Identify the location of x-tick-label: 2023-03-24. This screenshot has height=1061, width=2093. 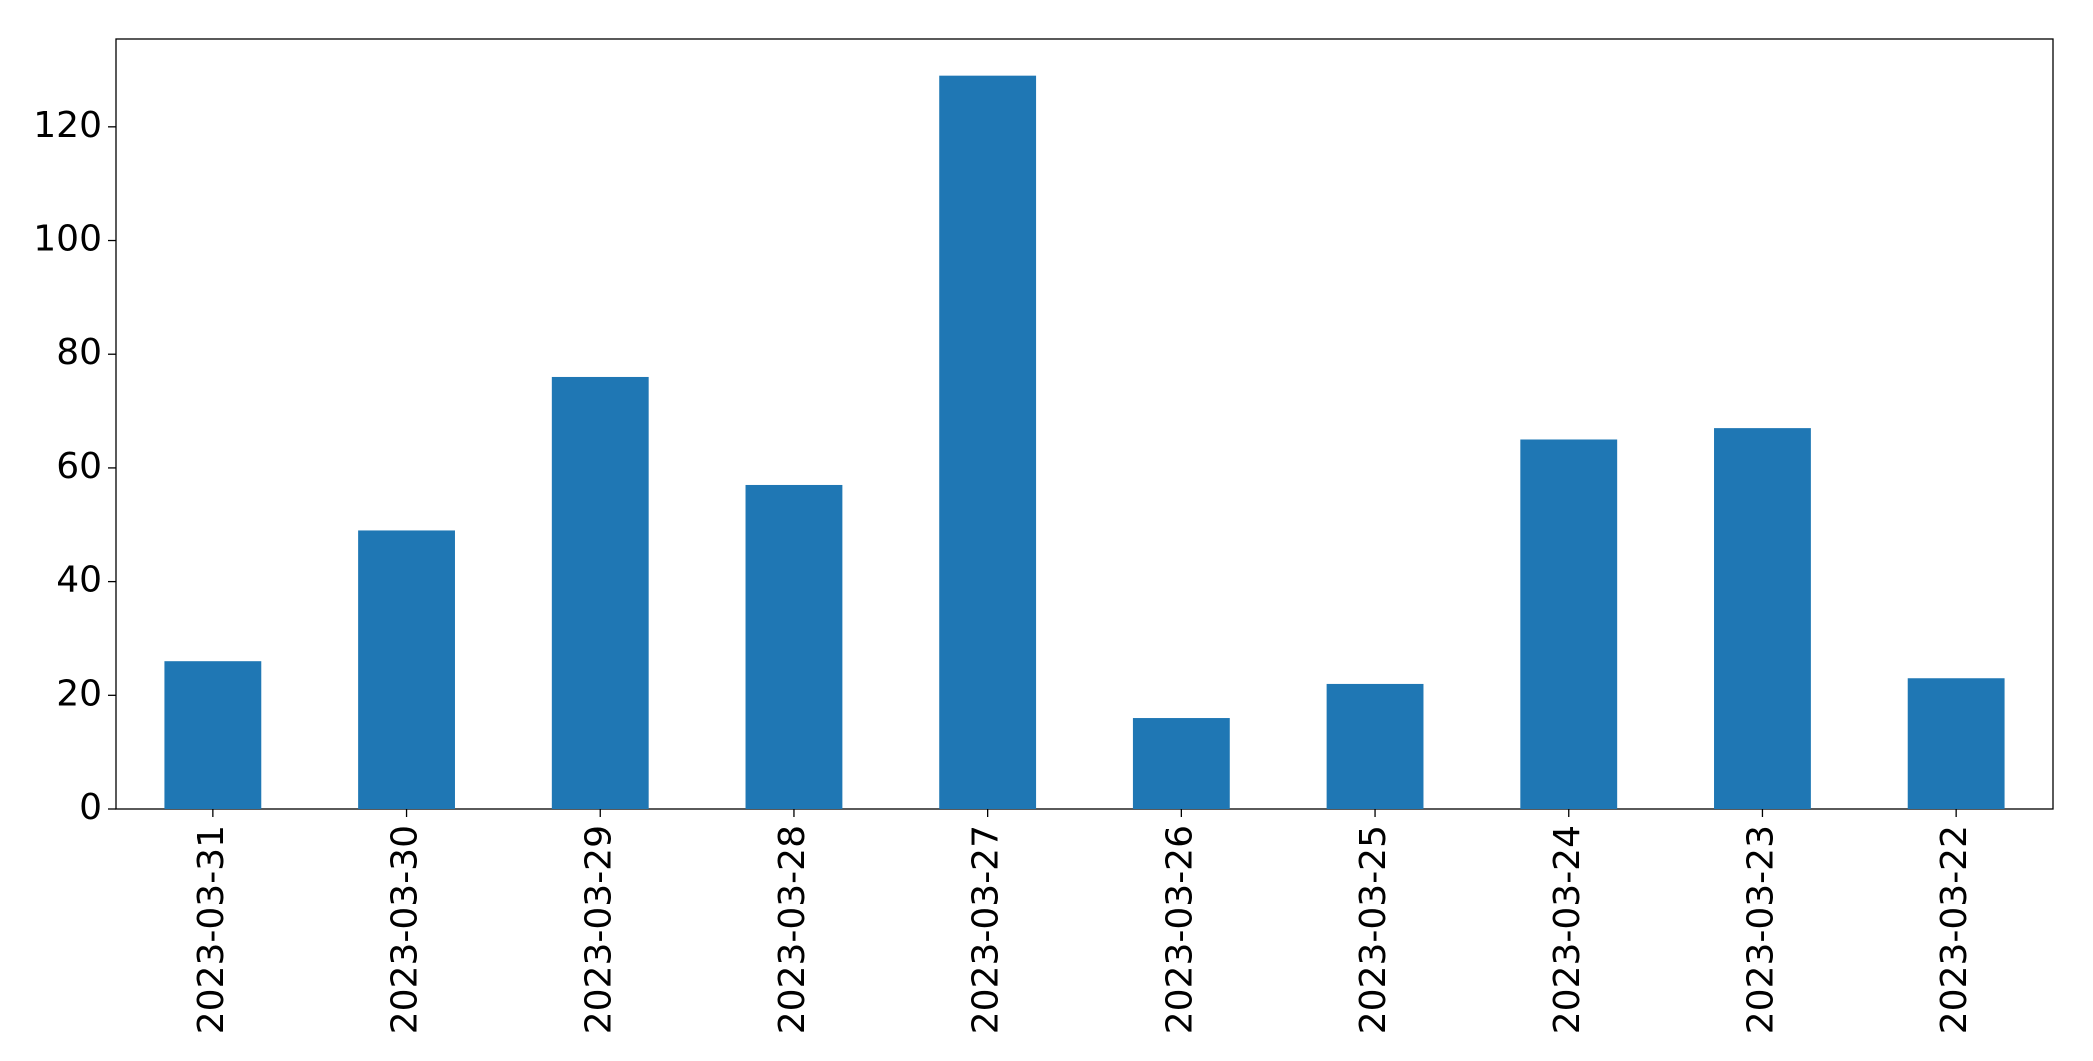
(1567, 929).